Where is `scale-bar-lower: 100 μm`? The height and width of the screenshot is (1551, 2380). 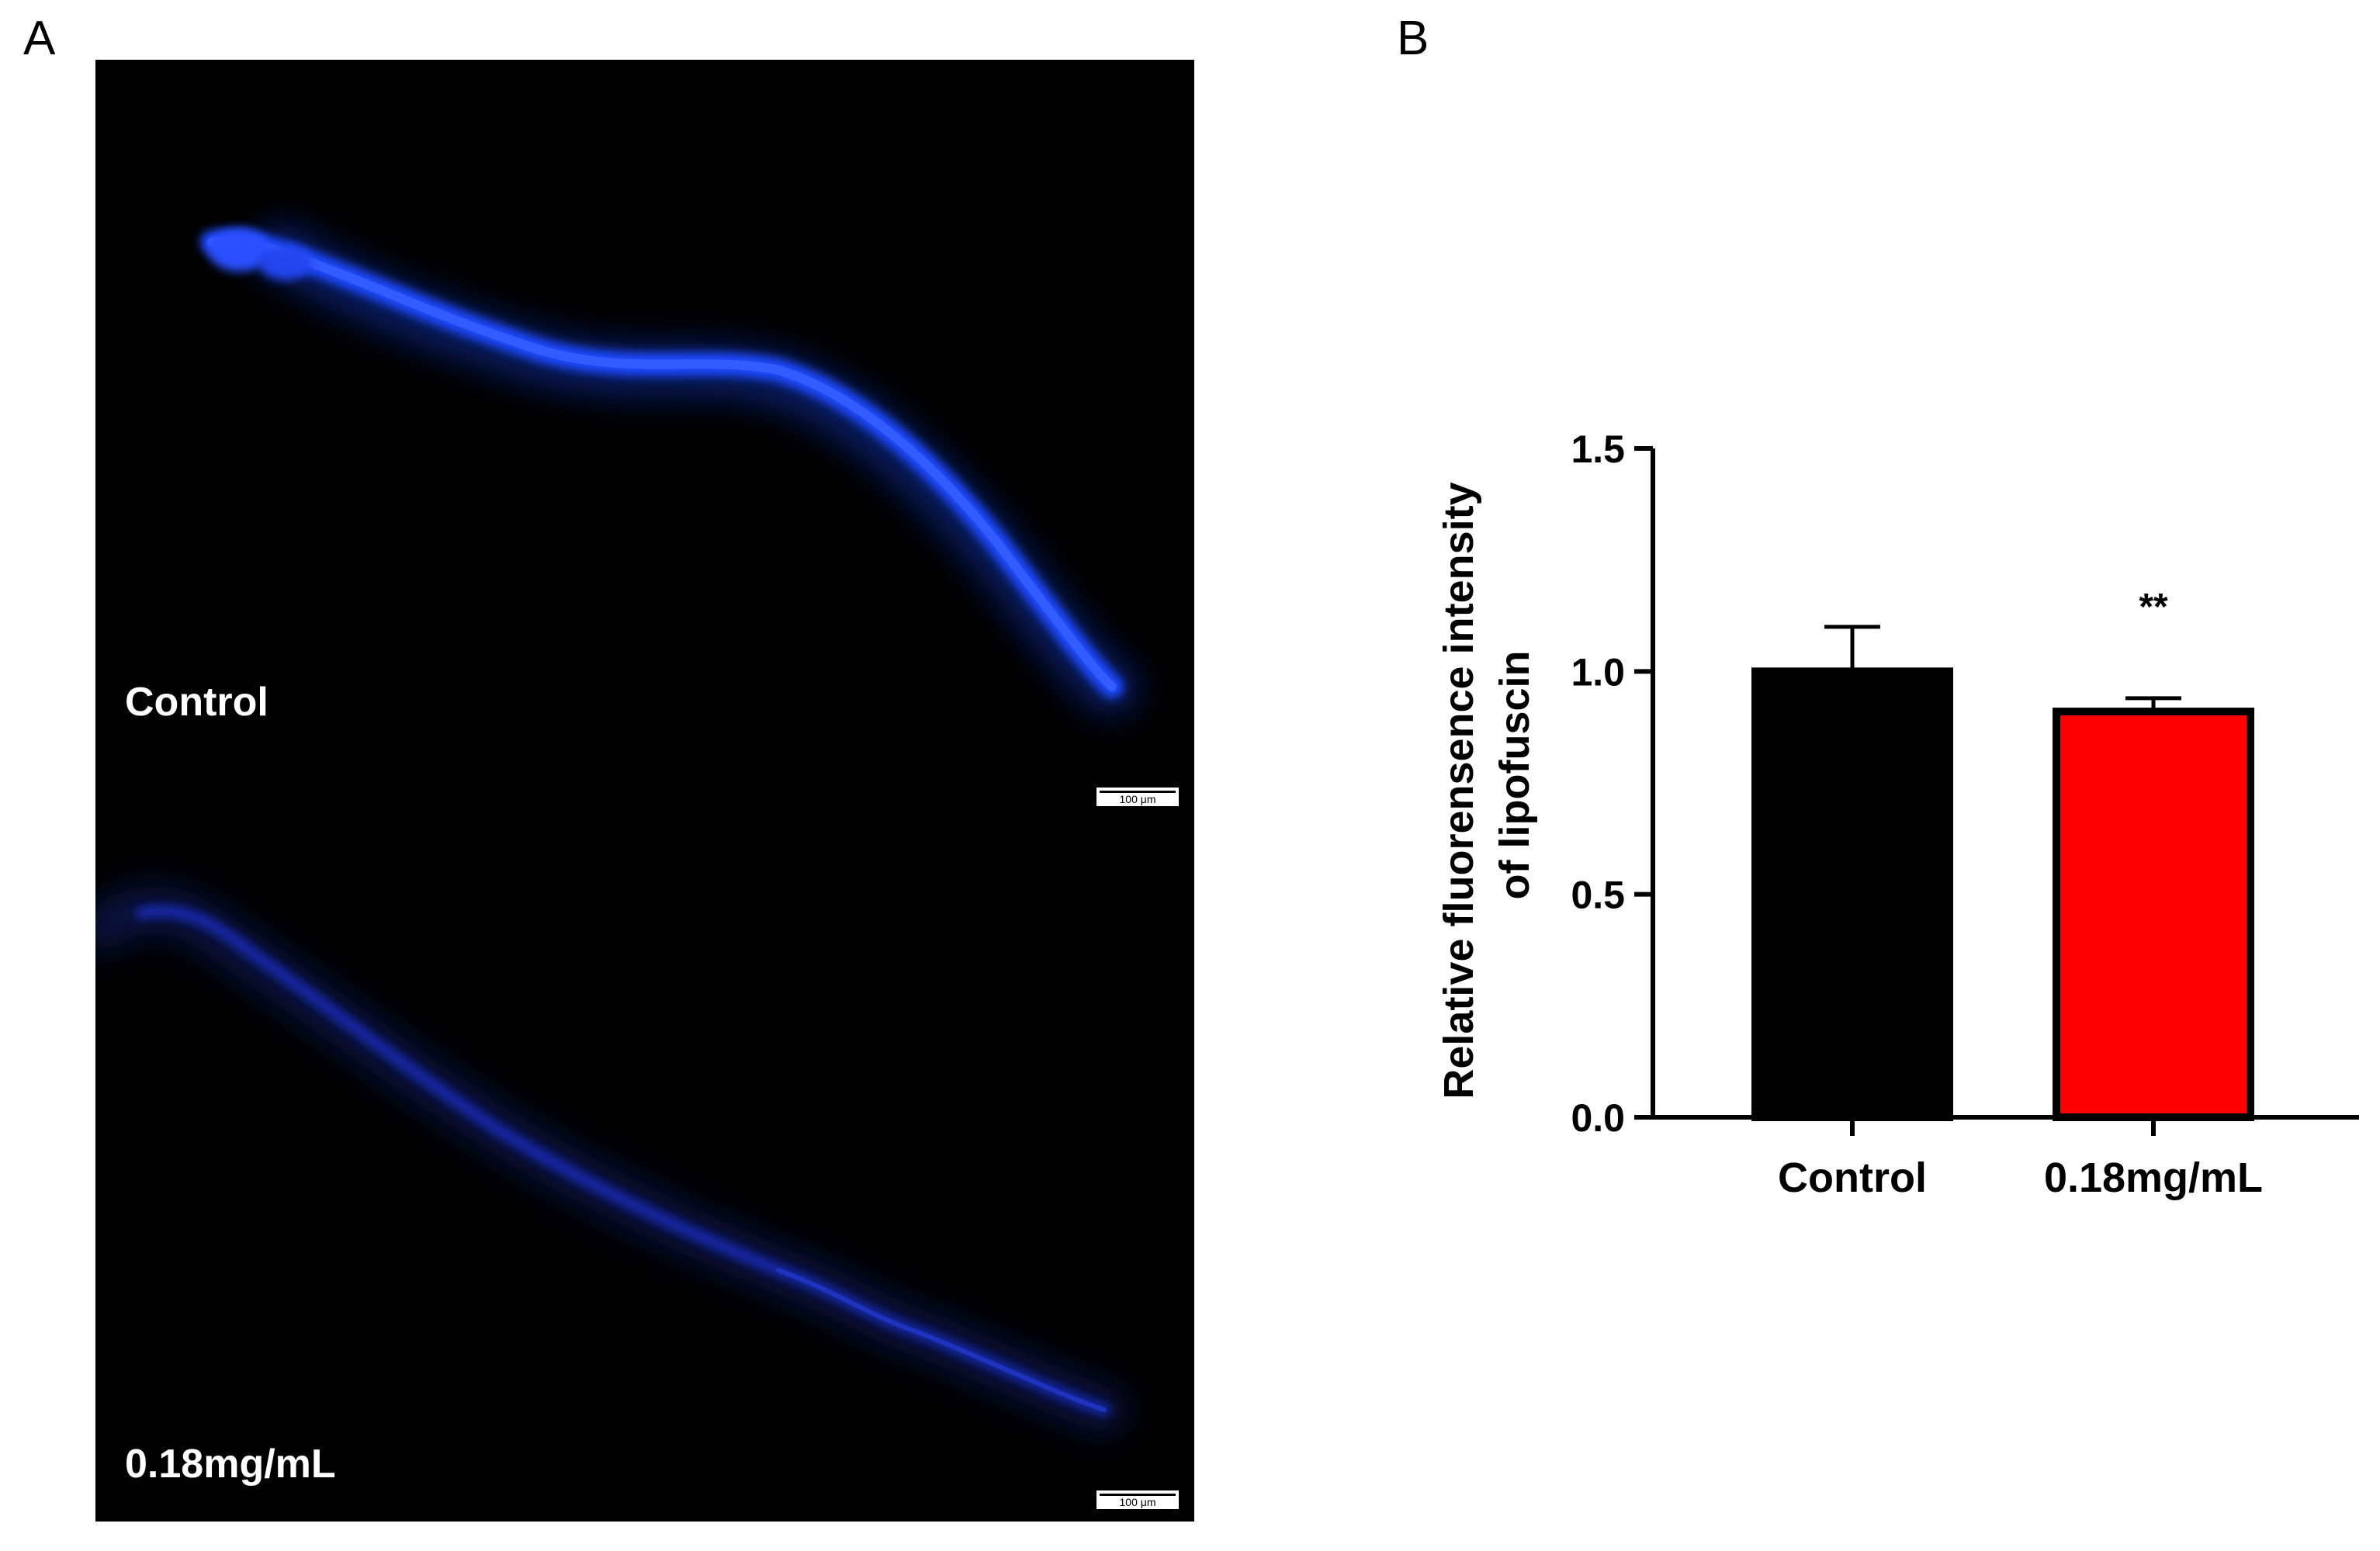 scale-bar-lower: 100 μm is located at coordinates (1137, 1500).